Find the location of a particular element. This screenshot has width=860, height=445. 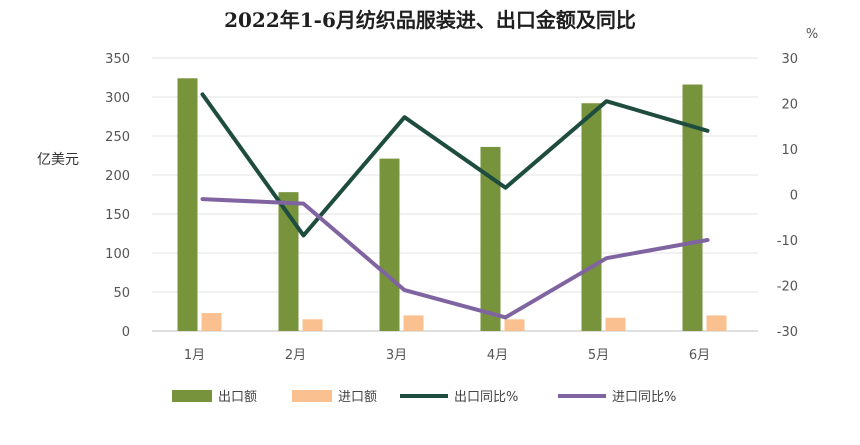

bar-进口额-6月 is located at coordinates (716, 323).